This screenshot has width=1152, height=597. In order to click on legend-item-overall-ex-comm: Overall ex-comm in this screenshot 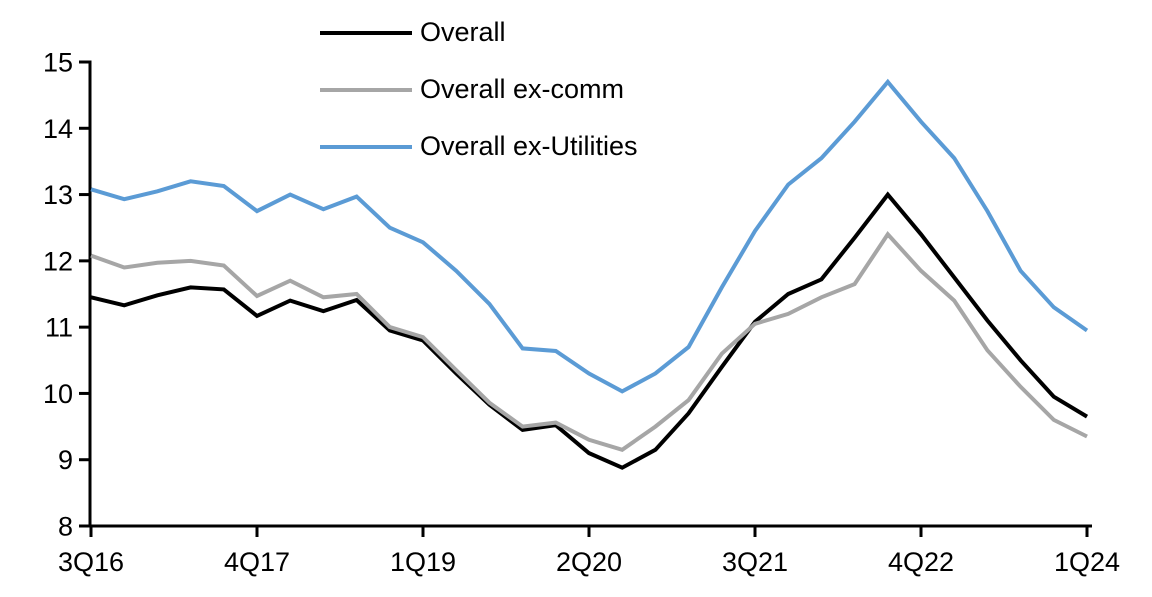, I will do `click(479, 89)`.